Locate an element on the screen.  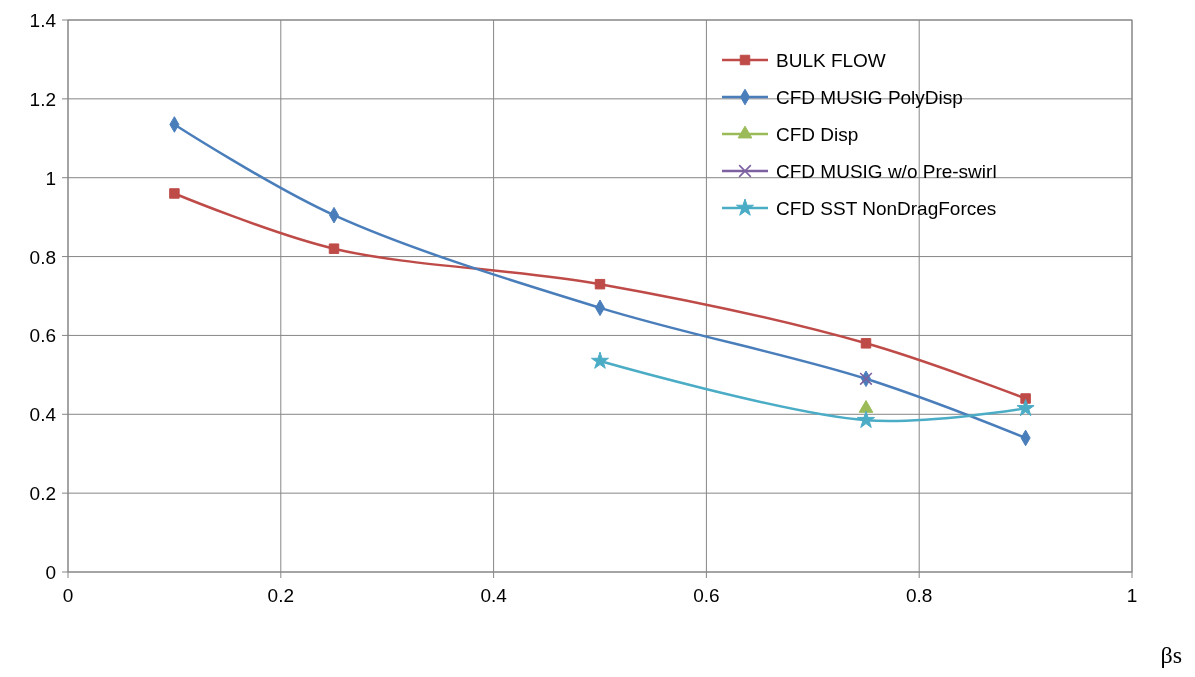
legend-label: CFD MUSIG w/o Pre-swirl is located at coordinates (886, 171).